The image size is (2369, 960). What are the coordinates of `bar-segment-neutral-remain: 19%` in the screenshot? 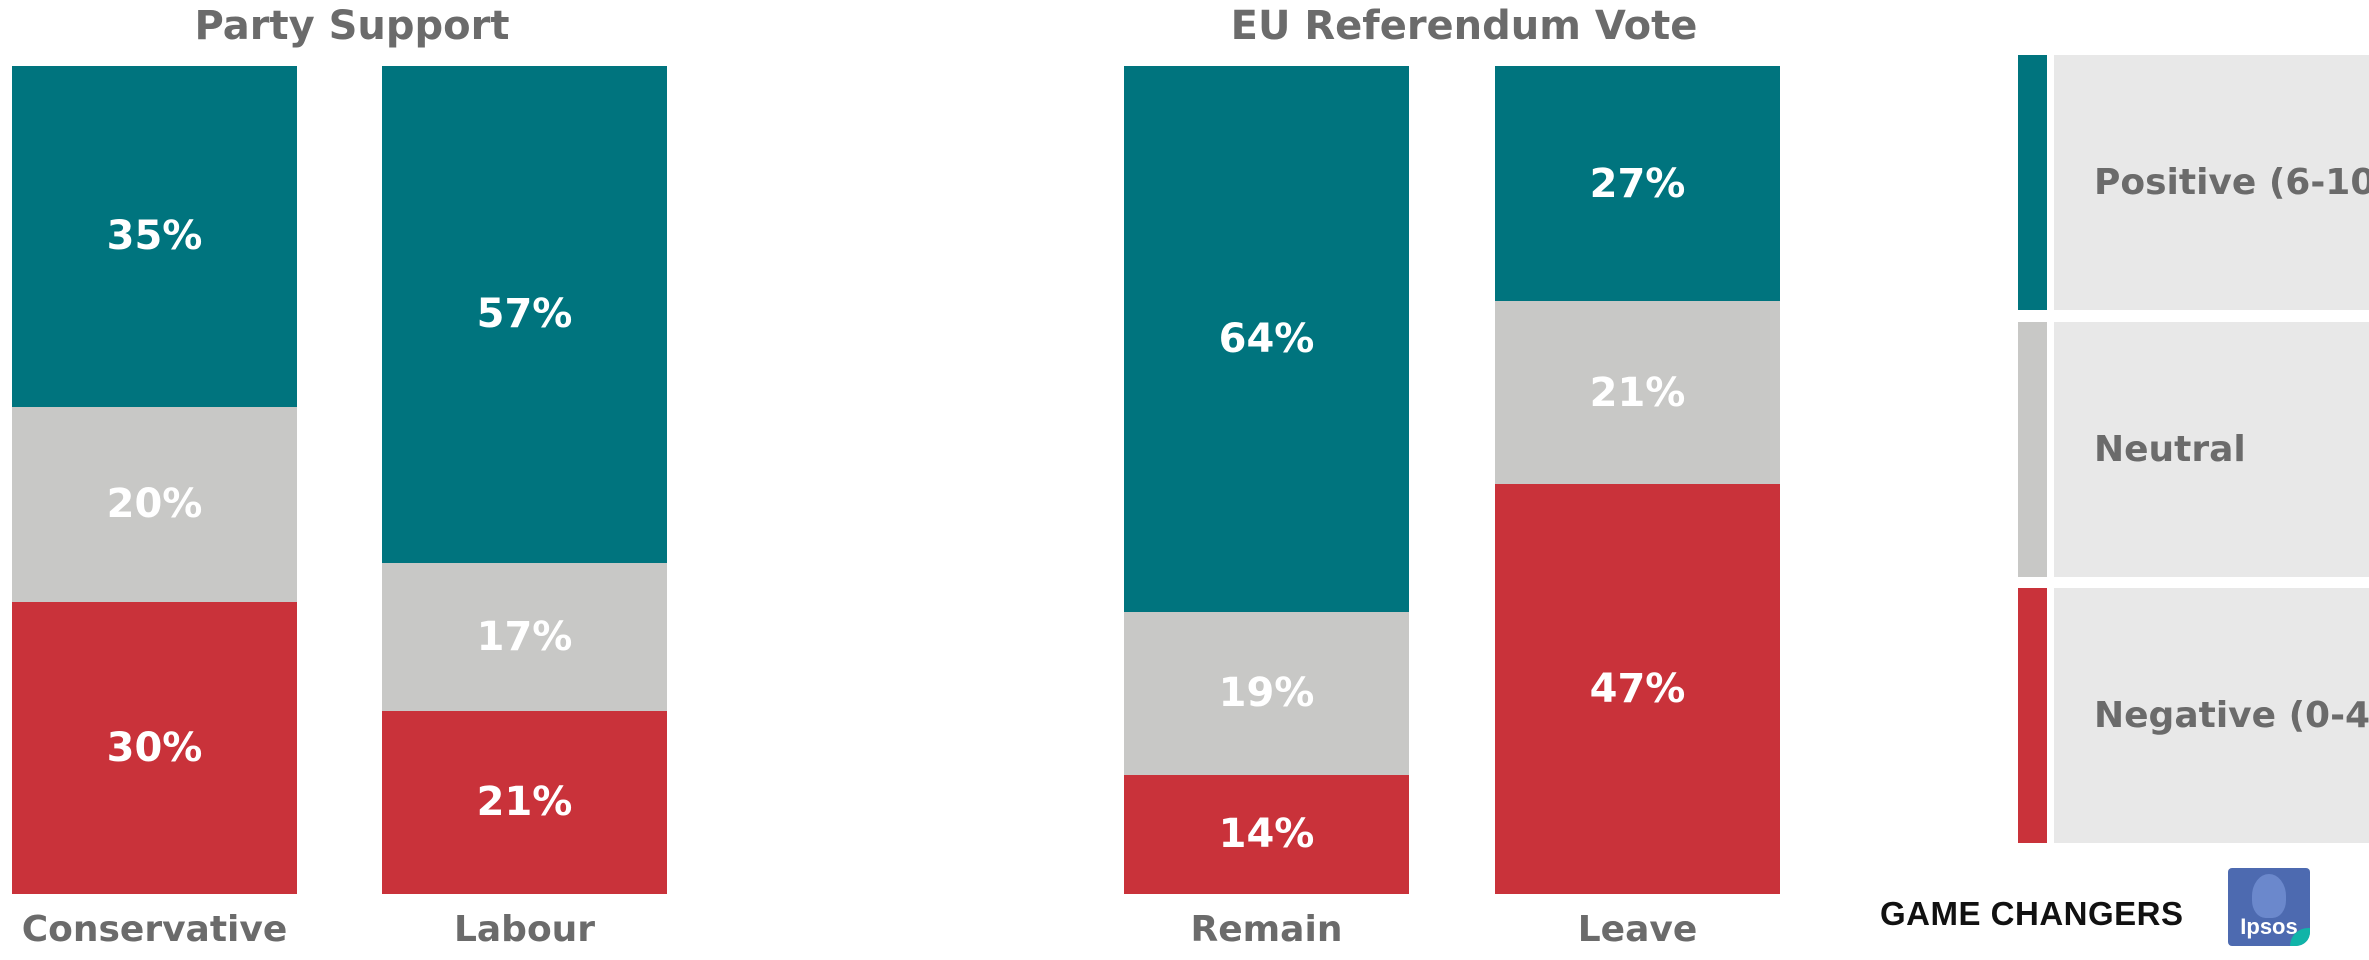 It's located at (1266, 693).